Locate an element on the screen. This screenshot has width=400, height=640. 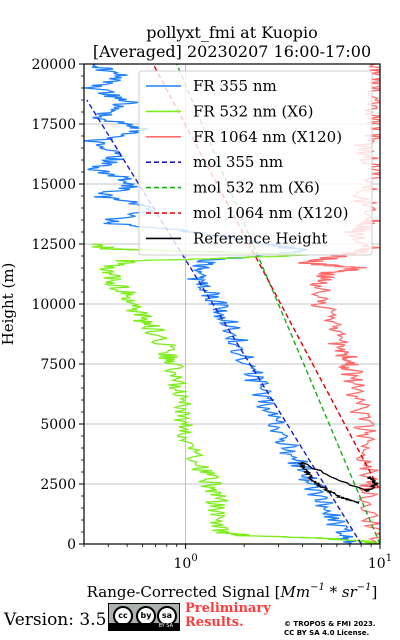
copyright-line1: © TROPOS & FMI 2023. is located at coordinates (330, 624).